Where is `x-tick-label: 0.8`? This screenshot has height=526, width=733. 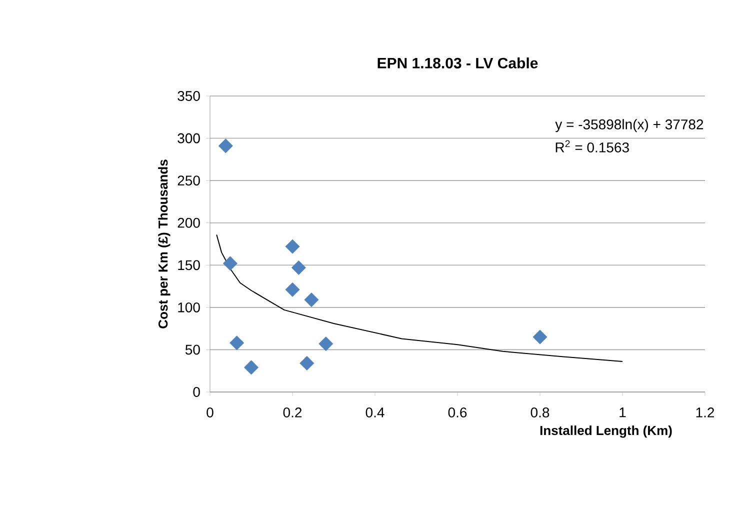 x-tick-label: 0.8 is located at coordinates (540, 413).